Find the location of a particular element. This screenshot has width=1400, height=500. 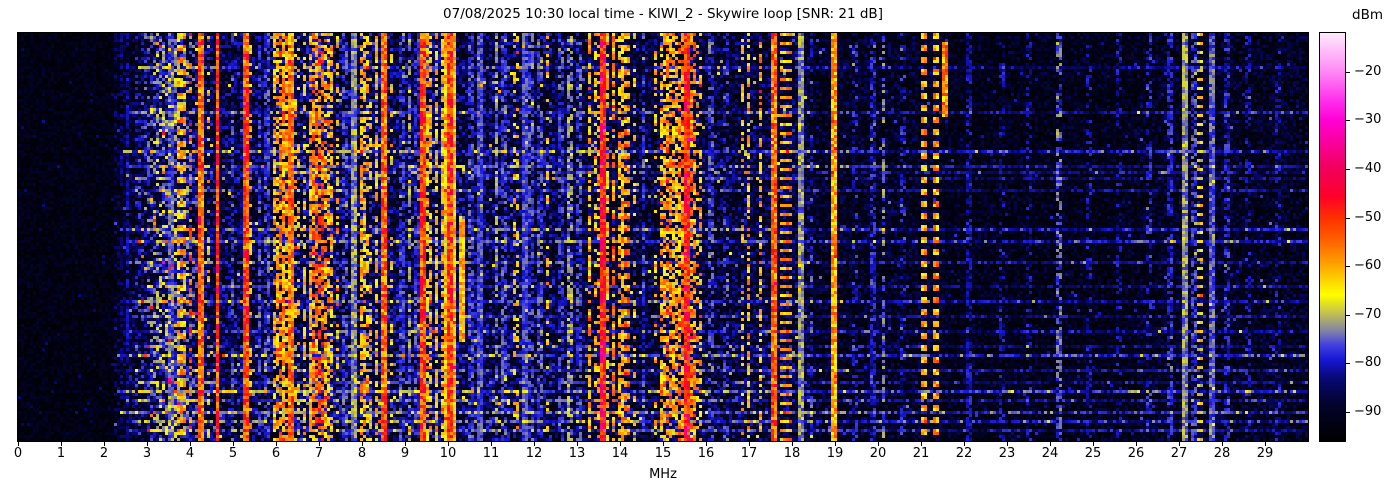

x-tick-label: 24 is located at coordinates (1050, 453).